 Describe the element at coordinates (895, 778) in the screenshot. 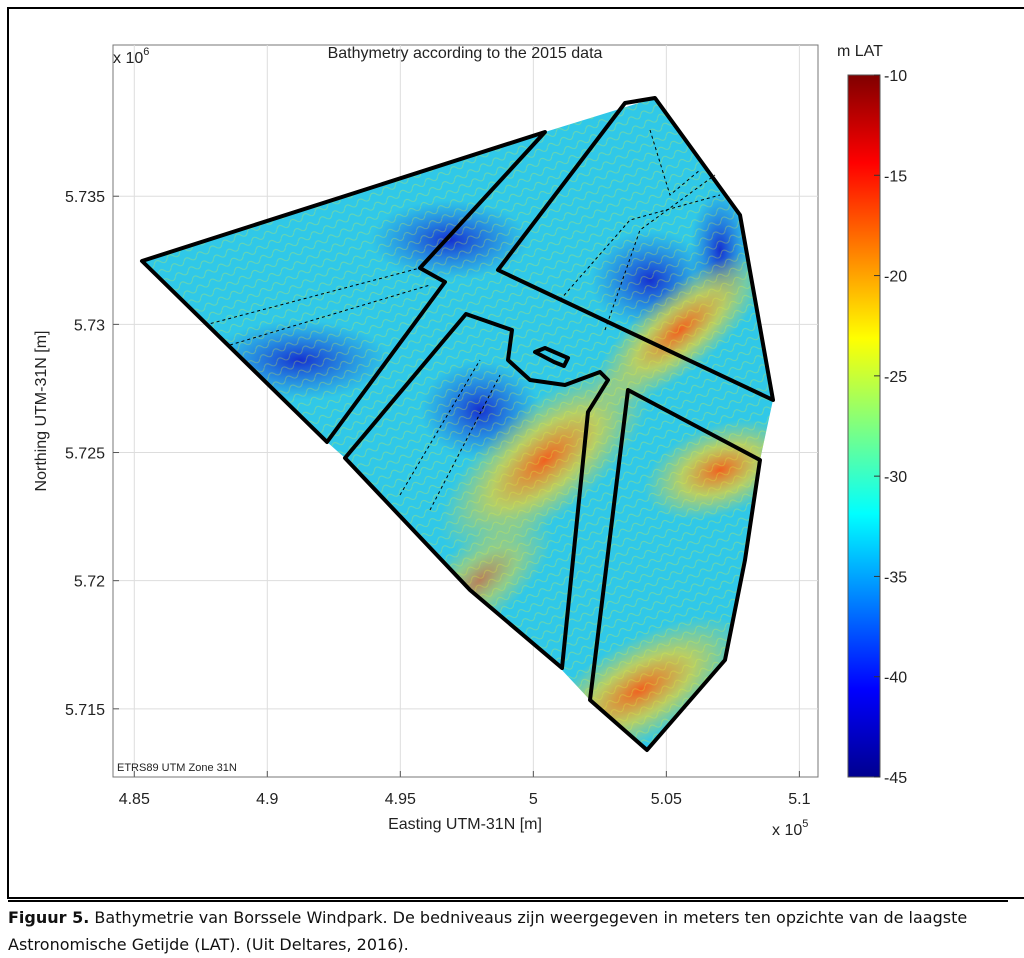

I see `colorbar-tick-label: -45` at that location.